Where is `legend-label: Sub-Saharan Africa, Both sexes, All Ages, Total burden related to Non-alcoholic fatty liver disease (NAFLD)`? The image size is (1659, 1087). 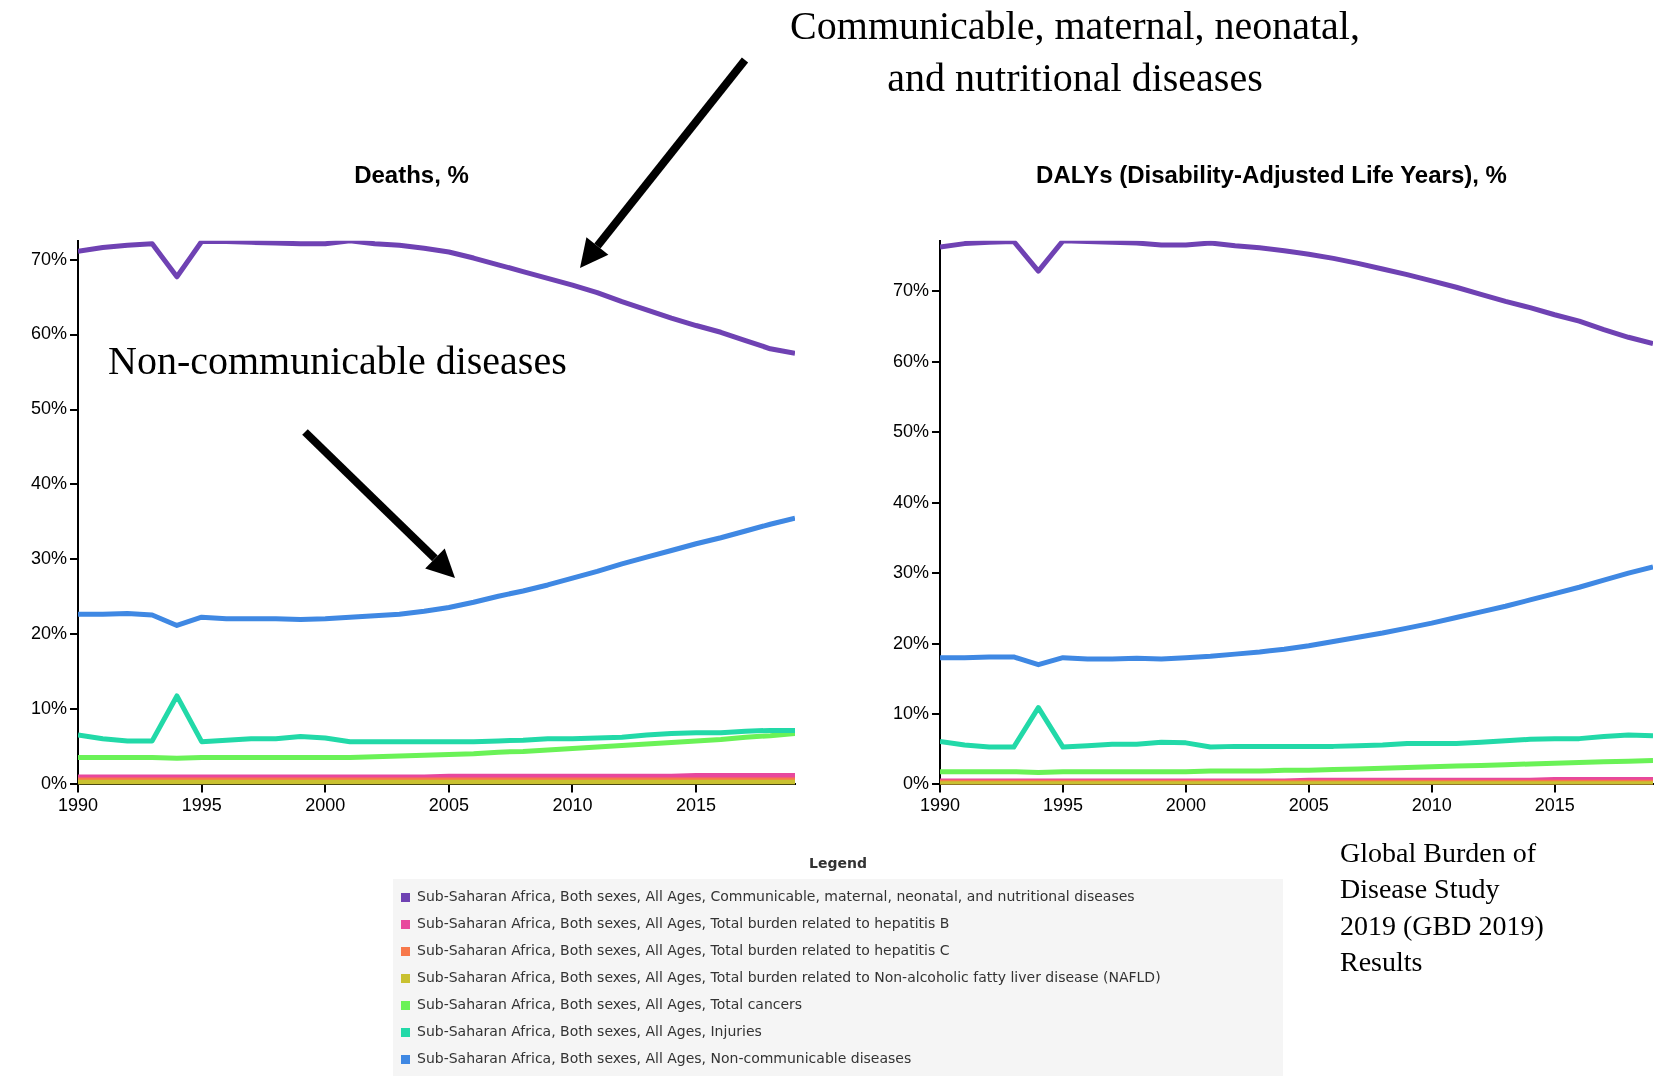 legend-label: Sub-Saharan Africa, Both sexes, All Ages, Total burden related to Non-alcoholic fatty liver disease (NAFLD) is located at coordinates (789, 977).